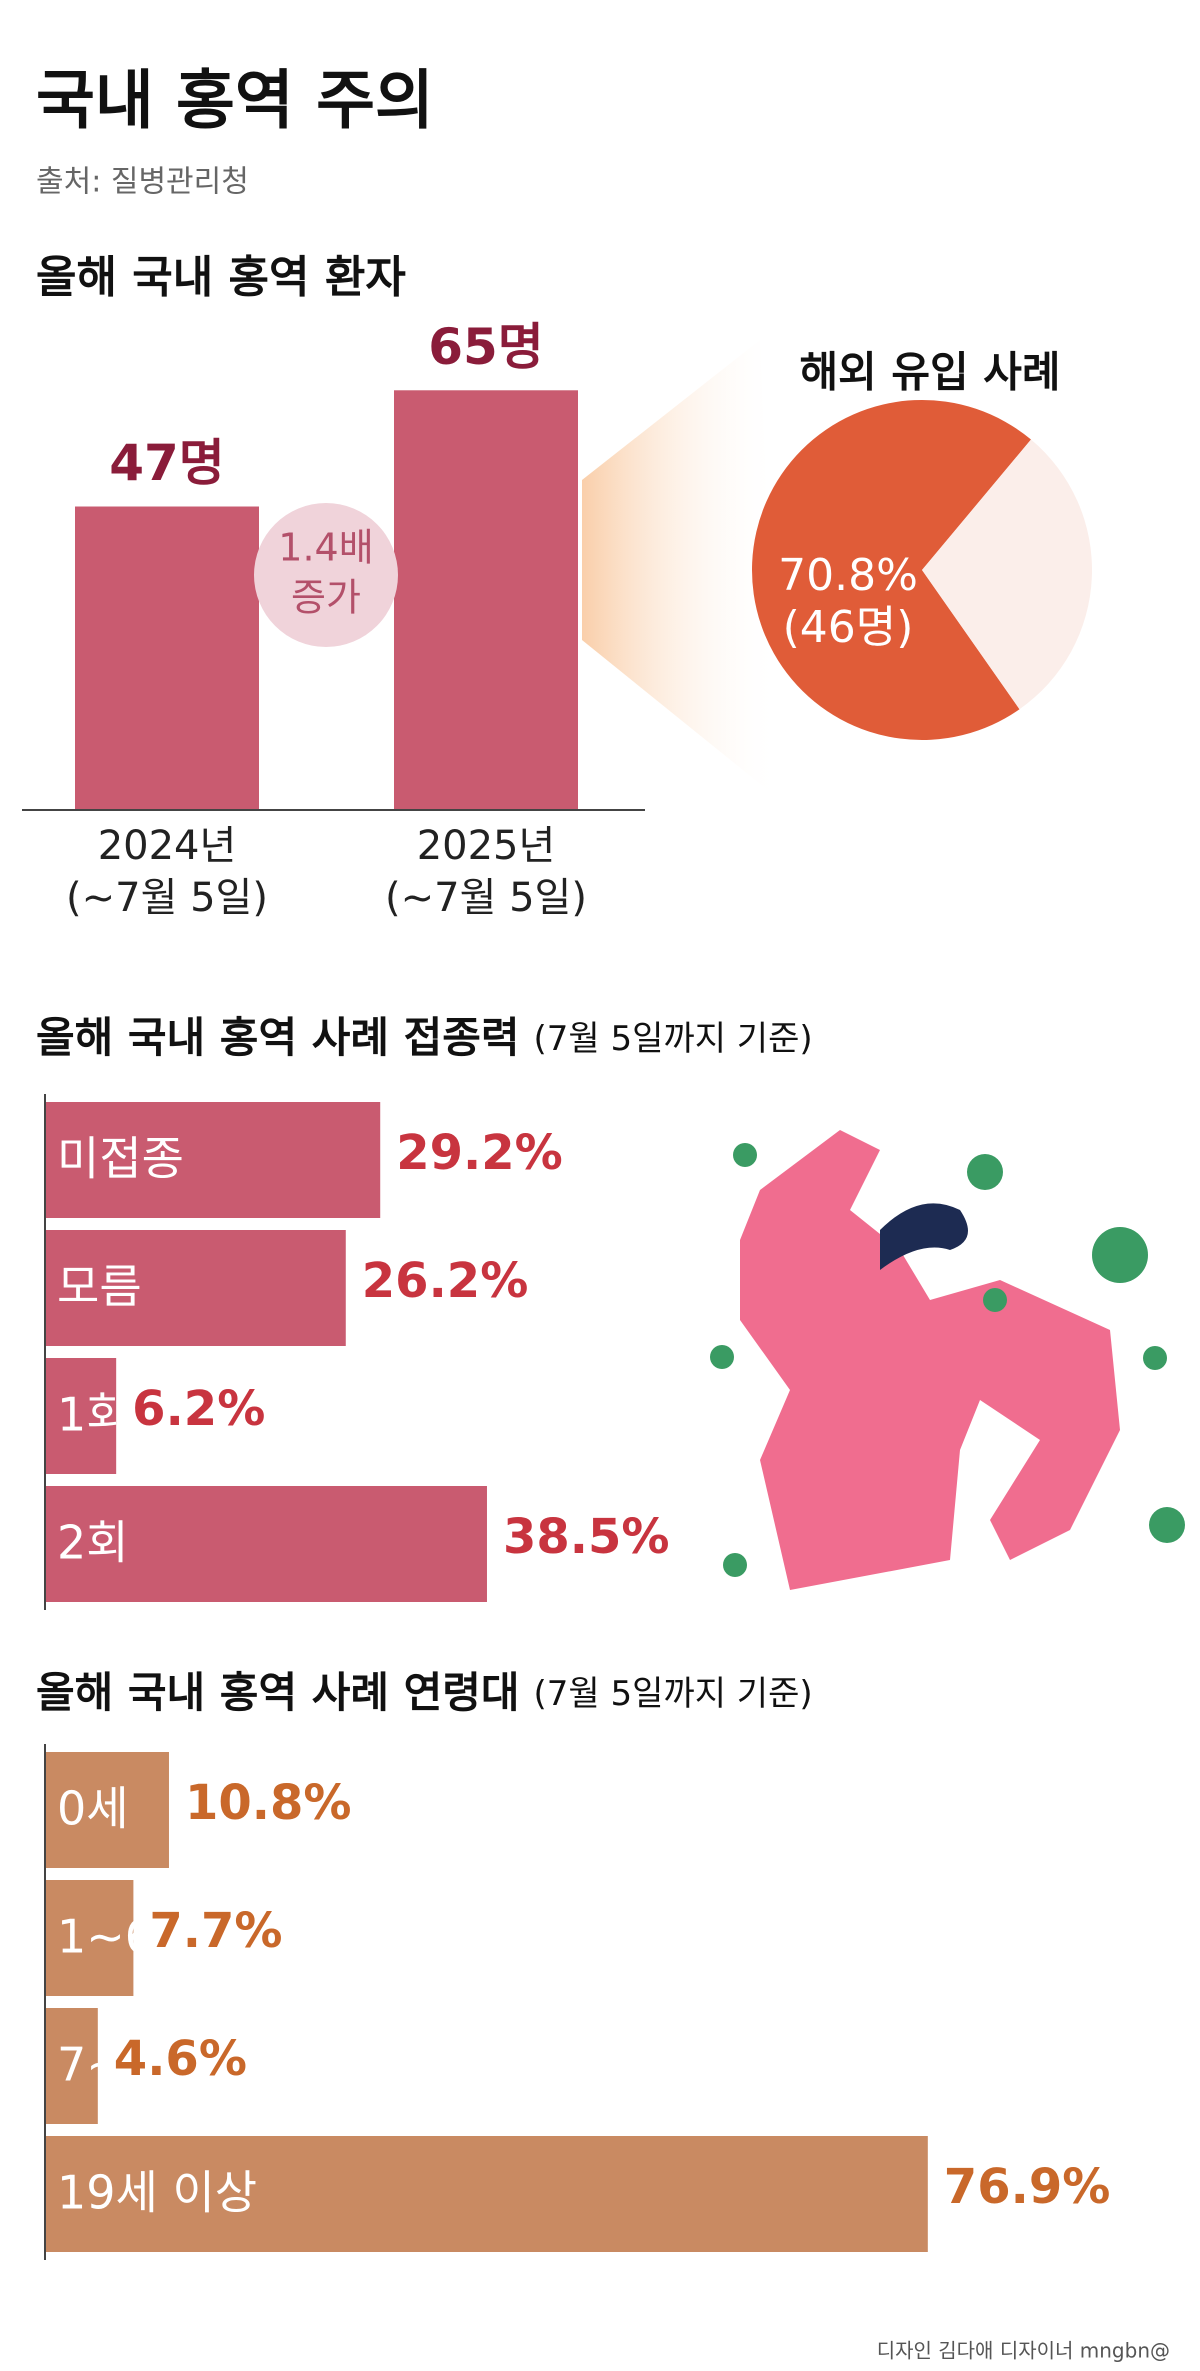 The image size is (1200, 2371). What do you see at coordinates (142, 182) in the screenshot?
I see `source: 출처: 질병관리청` at bounding box center [142, 182].